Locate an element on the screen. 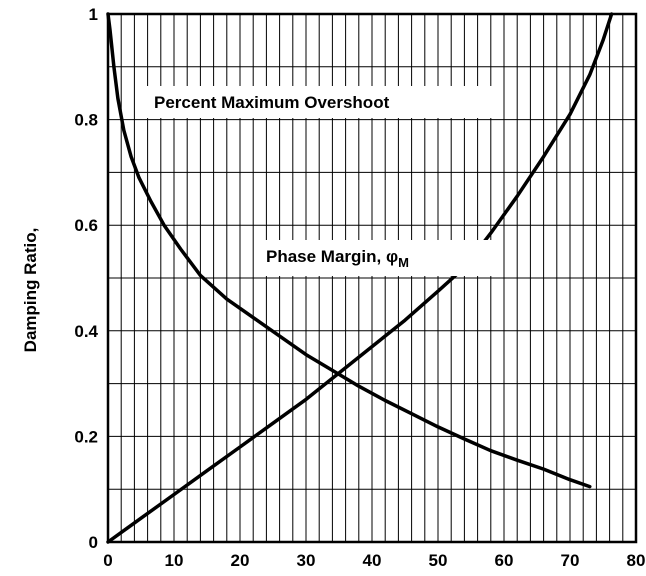  annotation-phase-margin-text: Phase Margin, φ is located at coordinates (332, 256).